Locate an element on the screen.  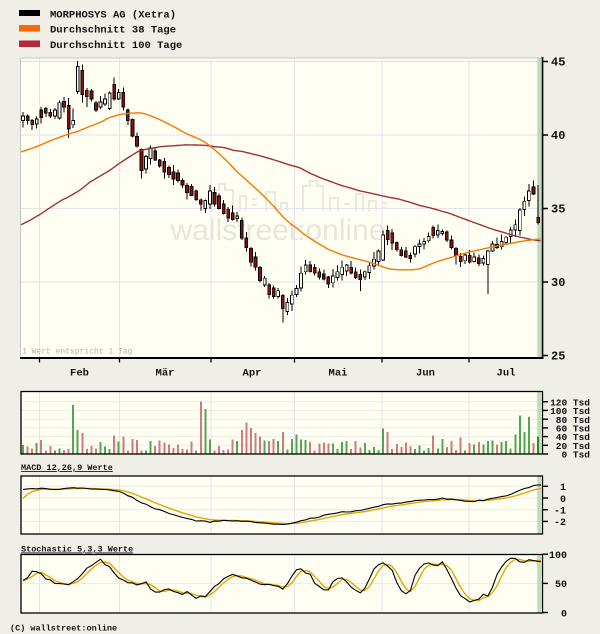
svg-text: -2 is located at coordinates (560, 523).